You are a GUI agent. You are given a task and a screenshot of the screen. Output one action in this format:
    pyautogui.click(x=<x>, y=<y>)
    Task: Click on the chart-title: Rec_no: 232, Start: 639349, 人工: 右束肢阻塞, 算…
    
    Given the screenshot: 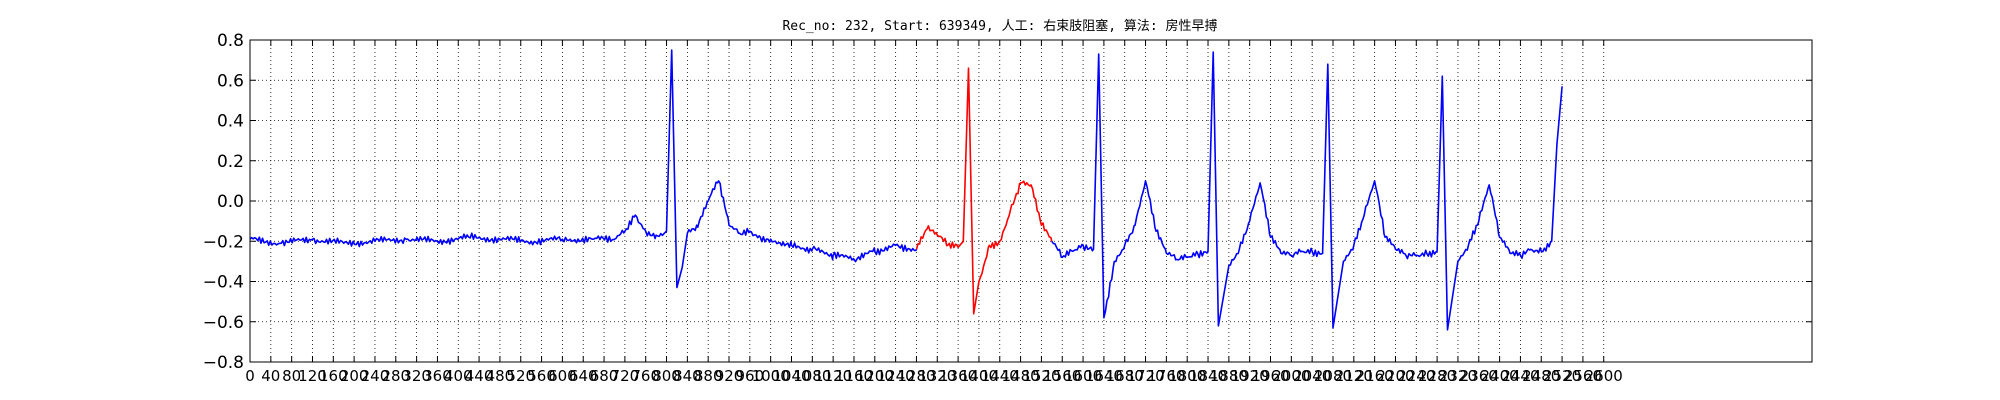 What is the action you would take?
    pyautogui.click(x=999, y=26)
    